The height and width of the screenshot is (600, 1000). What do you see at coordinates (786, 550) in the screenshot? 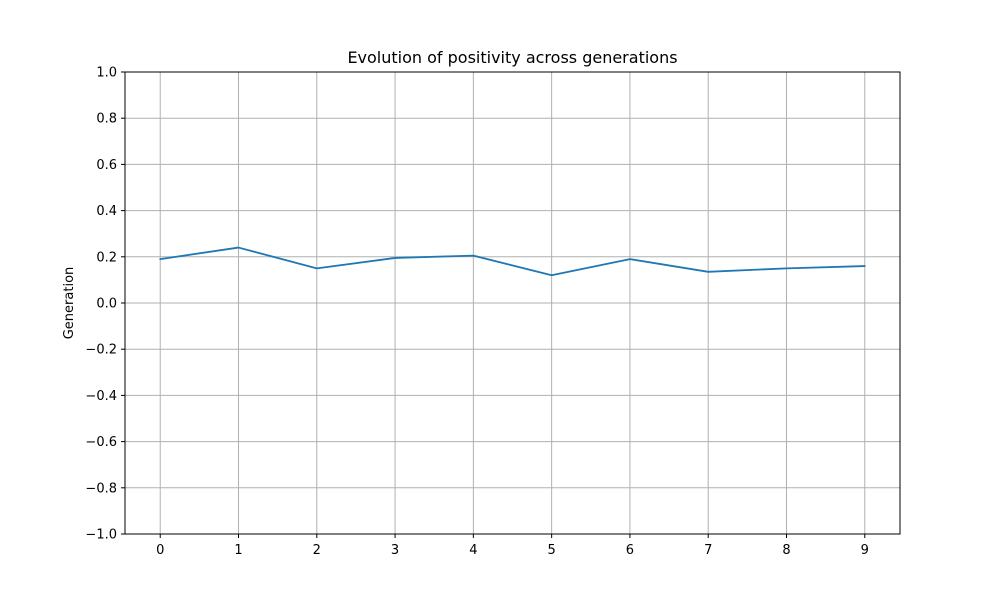
I see `x-tick-label: 8` at bounding box center [786, 550].